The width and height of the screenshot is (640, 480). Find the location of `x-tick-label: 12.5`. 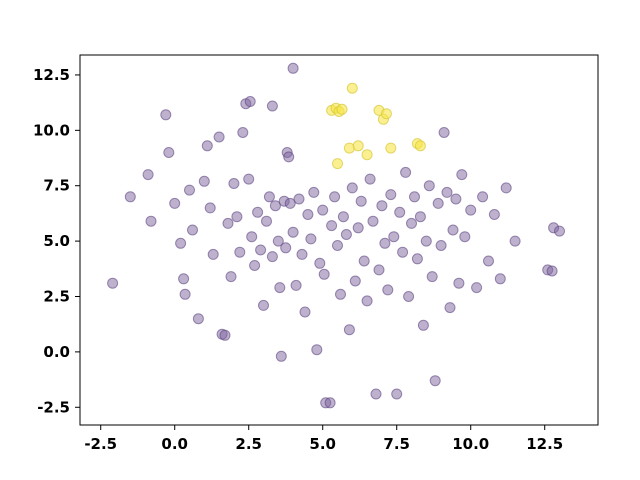

x-tick-label: 12.5 is located at coordinates (544, 444).